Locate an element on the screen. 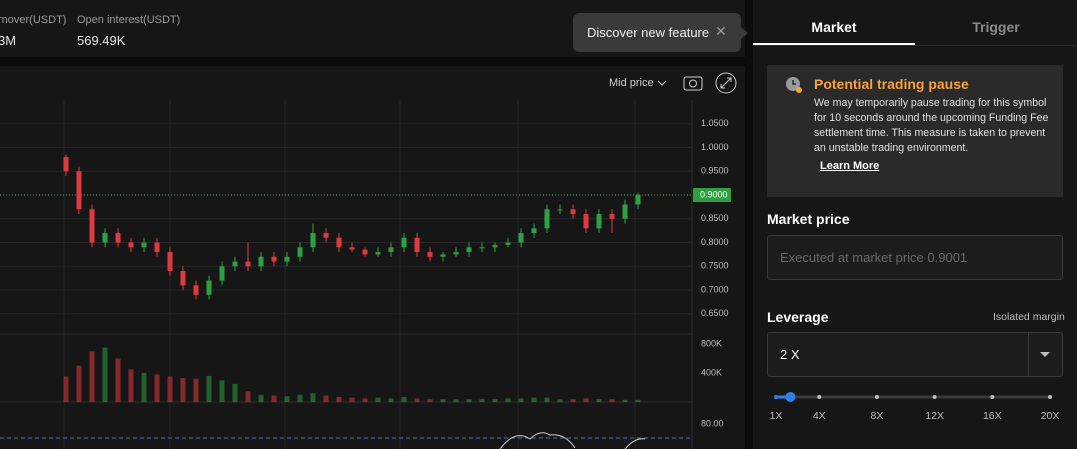  slider-tick-label: 8X is located at coordinates (877, 416).